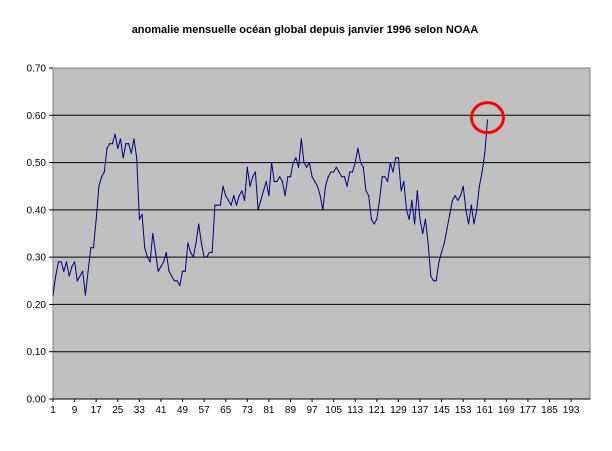 The height and width of the screenshot is (451, 612). Describe the element at coordinates (37, 116) in the screenshot. I see `y-tick-label: 0.60` at that location.